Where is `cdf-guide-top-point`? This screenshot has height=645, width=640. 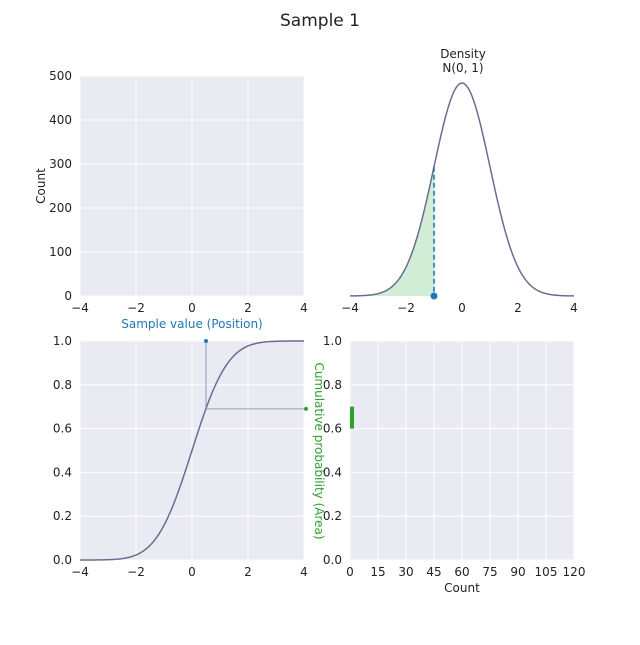 cdf-guide-top-point is located at coordinates (206, 341).